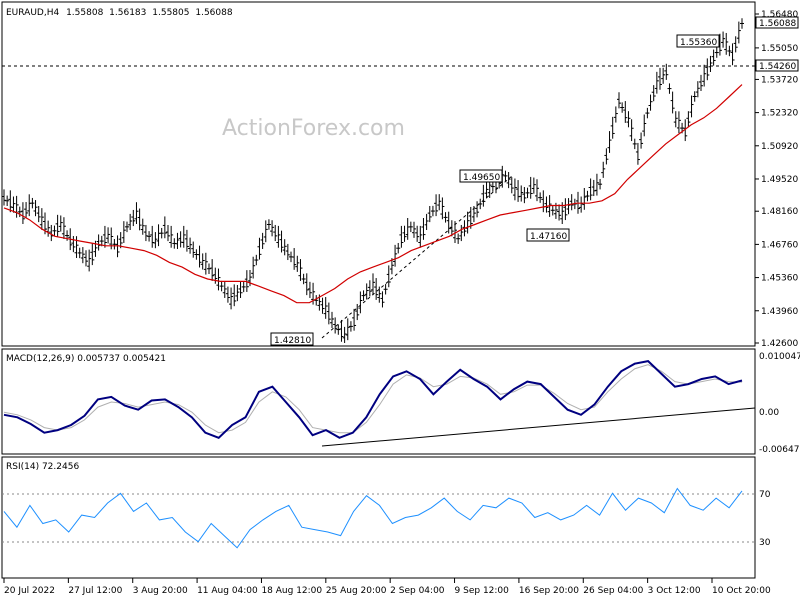 Image resolution: width=800 pixels, height=600 pixels. I want to click on macd-signal-line, so click(373, 399).